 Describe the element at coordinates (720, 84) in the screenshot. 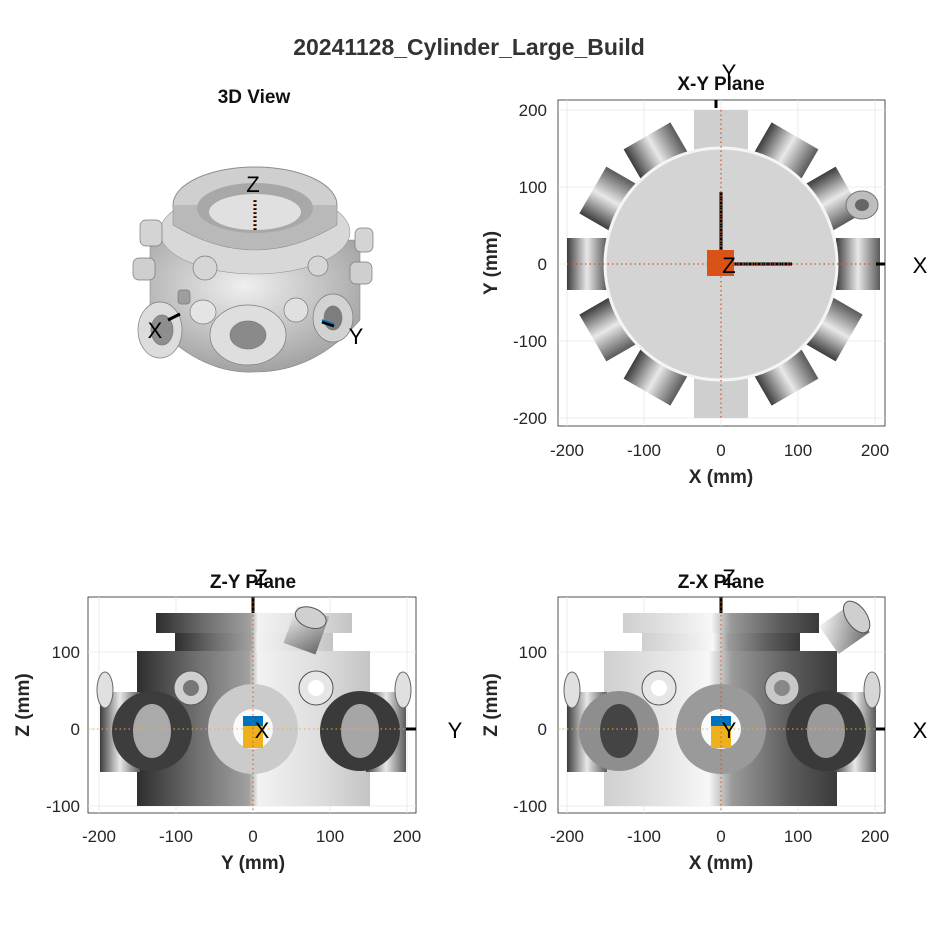

I see `xy-title: X-Y Plane` at that location.